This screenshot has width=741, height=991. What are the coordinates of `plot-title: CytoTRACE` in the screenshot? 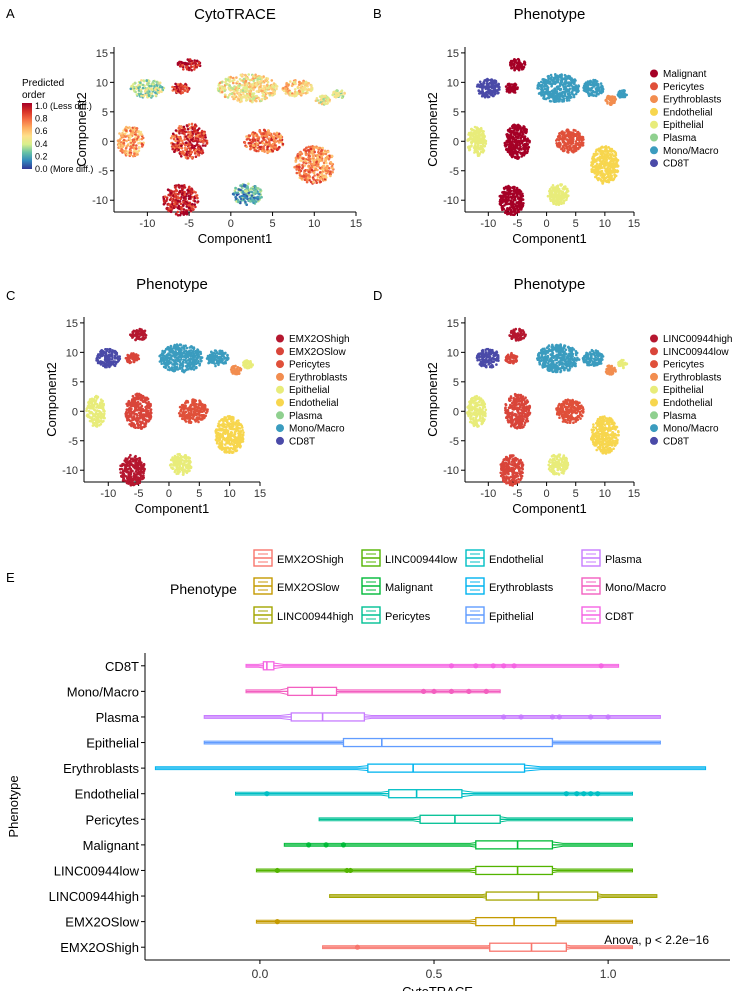 It's located at (235, 14).